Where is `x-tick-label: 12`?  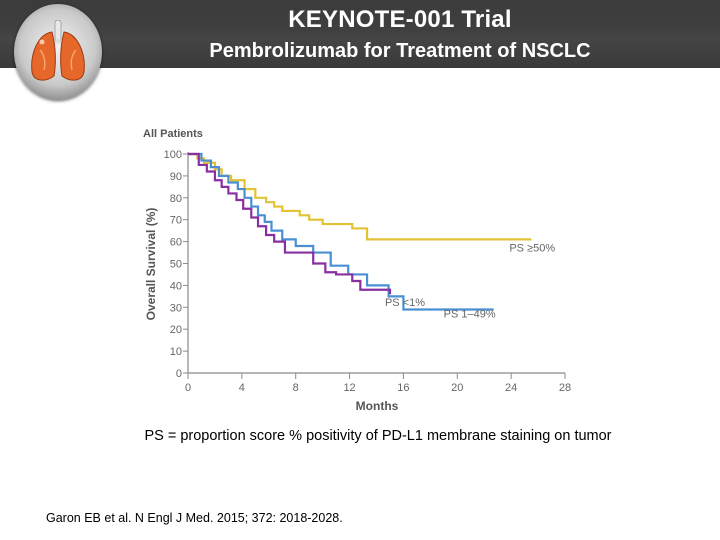 x-tick-label: 12 is located at coordinates (349, 388).